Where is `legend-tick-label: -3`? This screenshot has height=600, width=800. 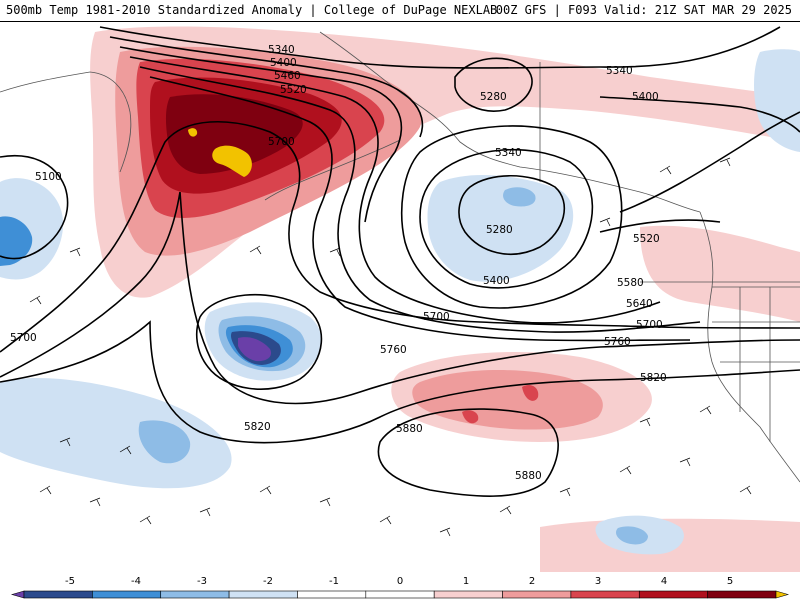
legend-tick-label: -3 is located at coordinates (202, 581).